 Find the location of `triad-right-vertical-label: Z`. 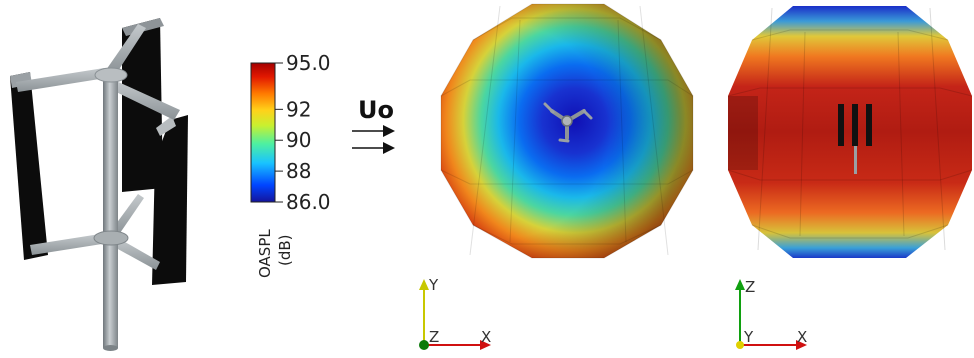

triad-right-vertical-label: Z is located at coordinates (750, 287).